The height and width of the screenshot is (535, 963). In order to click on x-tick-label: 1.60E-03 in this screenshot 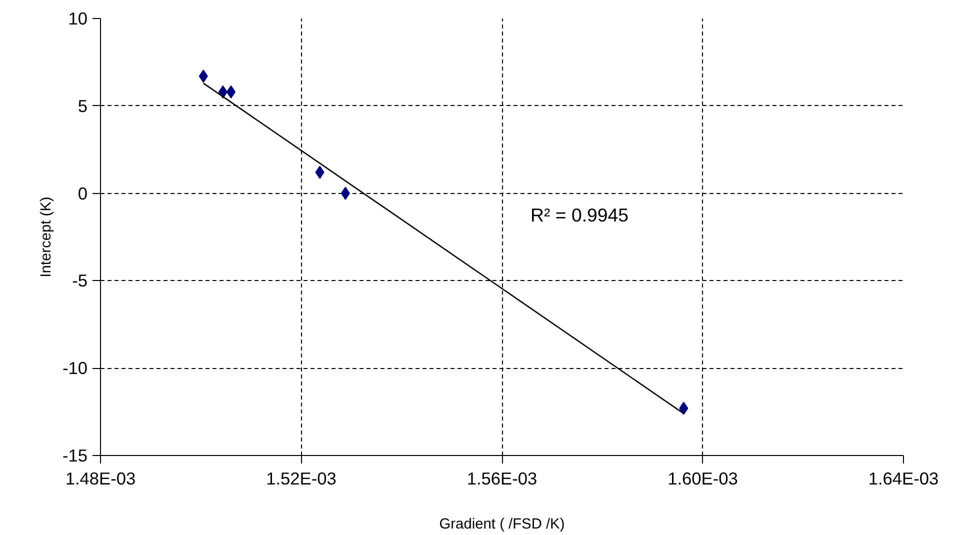, I will do `click(703, 478)`.